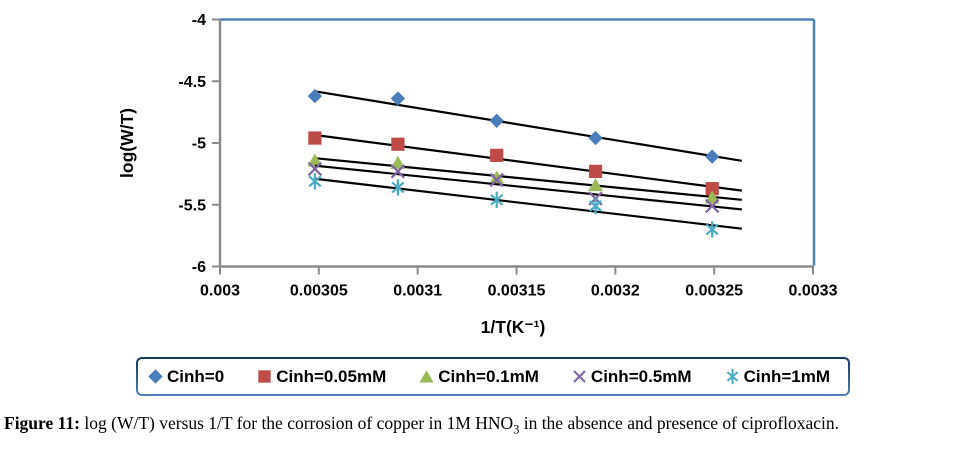 This screenshot has height=449, width=958. What do you see at coordinates (42, 423) in the screenshot?
I see `caption-label: Figure 11:` at bounding box center [42, 423].